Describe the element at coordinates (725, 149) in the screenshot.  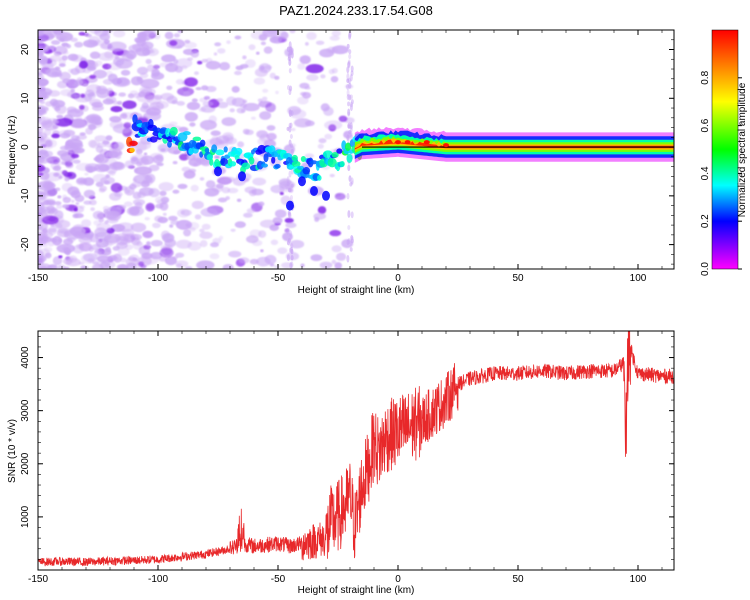
I see `colorbar-frame` at that location.